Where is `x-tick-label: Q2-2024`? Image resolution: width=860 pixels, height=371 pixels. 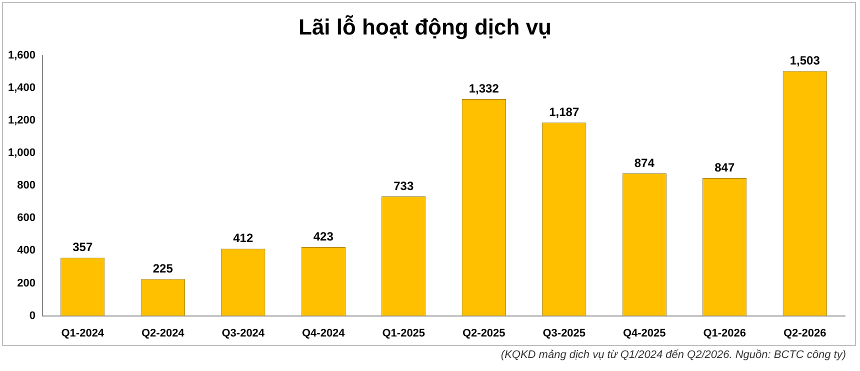 x-tick-label: Q2-2024 is located at coordinates (163, 333).